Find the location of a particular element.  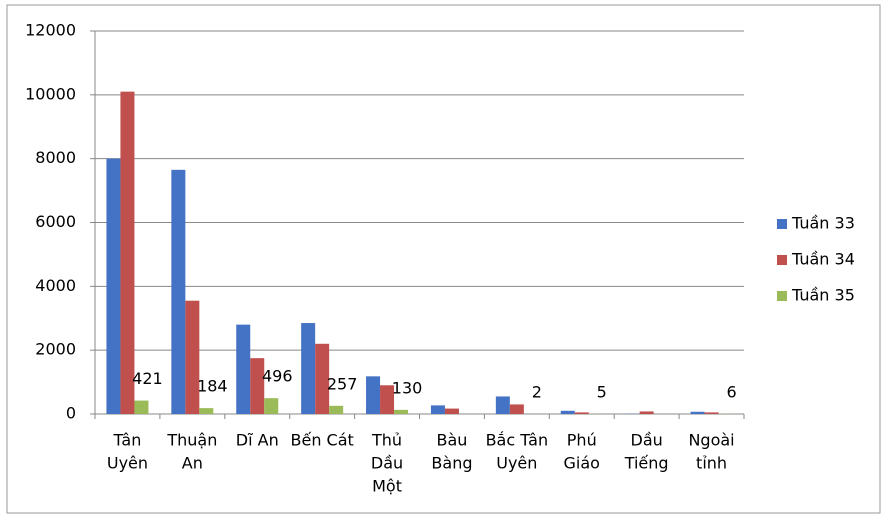

x-tick-label: Ngoài is located at coordinates (711, 440).